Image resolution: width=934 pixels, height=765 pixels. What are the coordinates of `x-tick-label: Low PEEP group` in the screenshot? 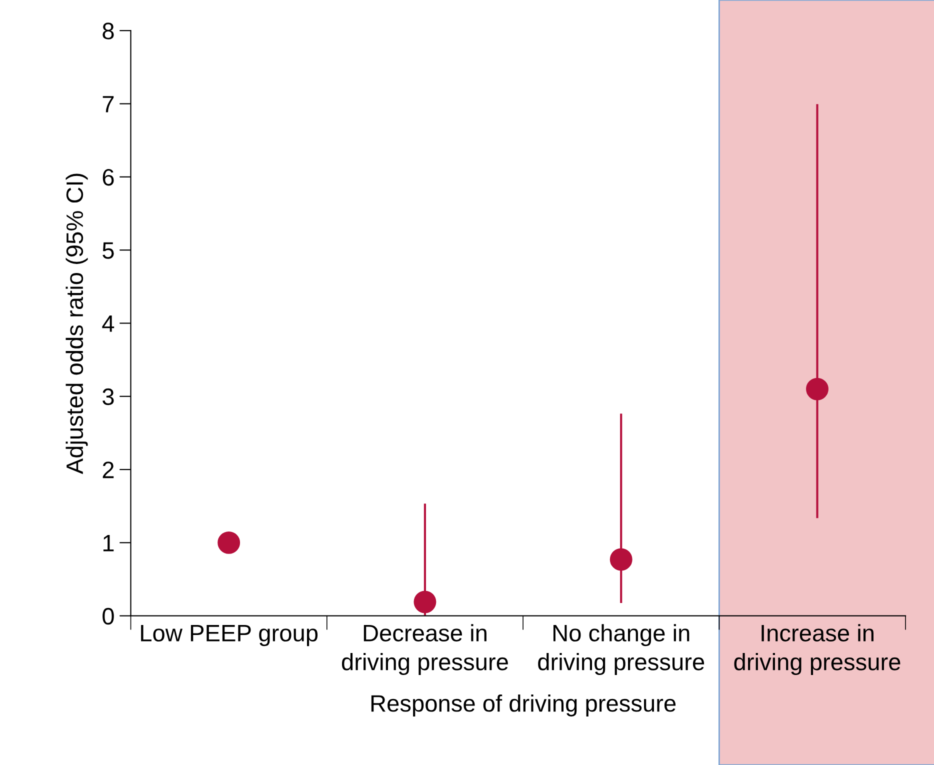 It's located at (229, 635).